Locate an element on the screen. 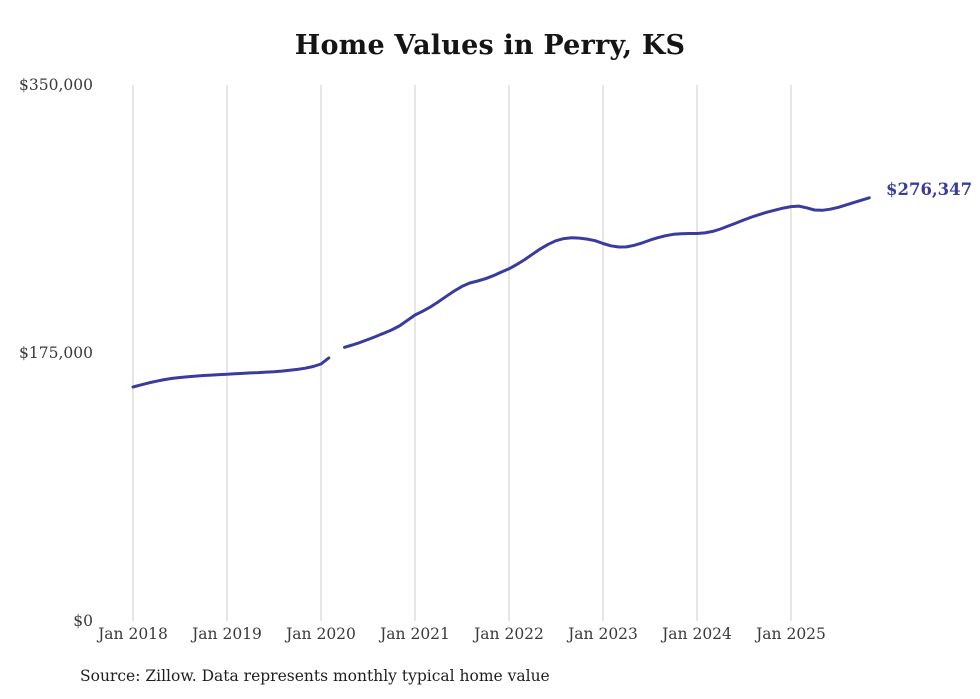  x-tick-label: Jan 2023 is located at coordinates (603, 634).